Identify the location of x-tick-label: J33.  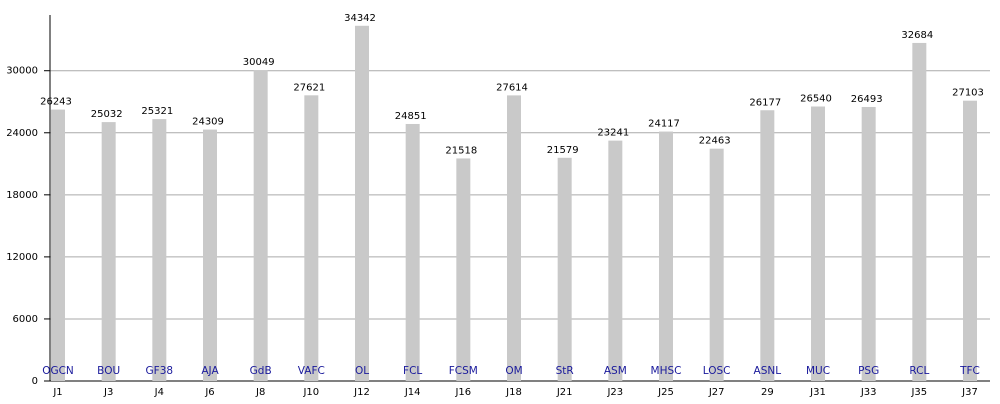
(868, 392).